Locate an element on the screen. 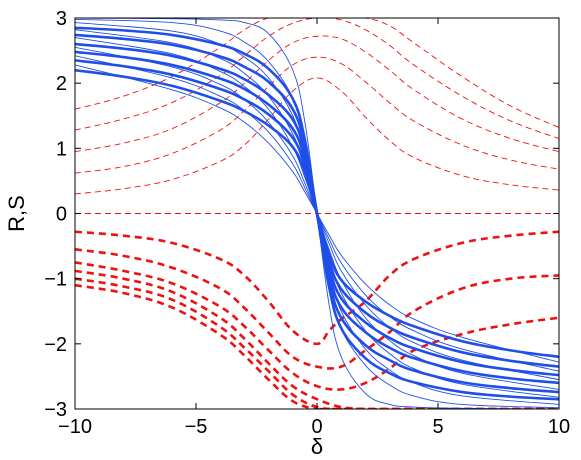  x-tick-label: −5 is located at coordinates (196, 427).